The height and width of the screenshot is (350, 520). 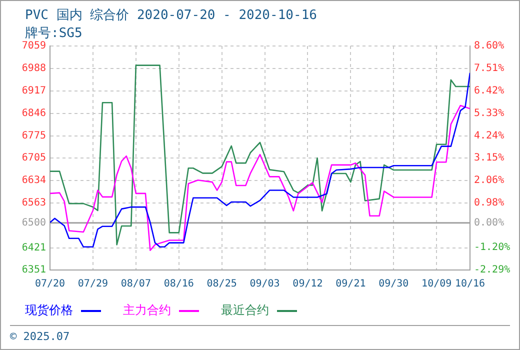 I want to click on x-tick-label: 09/30, so click(x=393, y=284).